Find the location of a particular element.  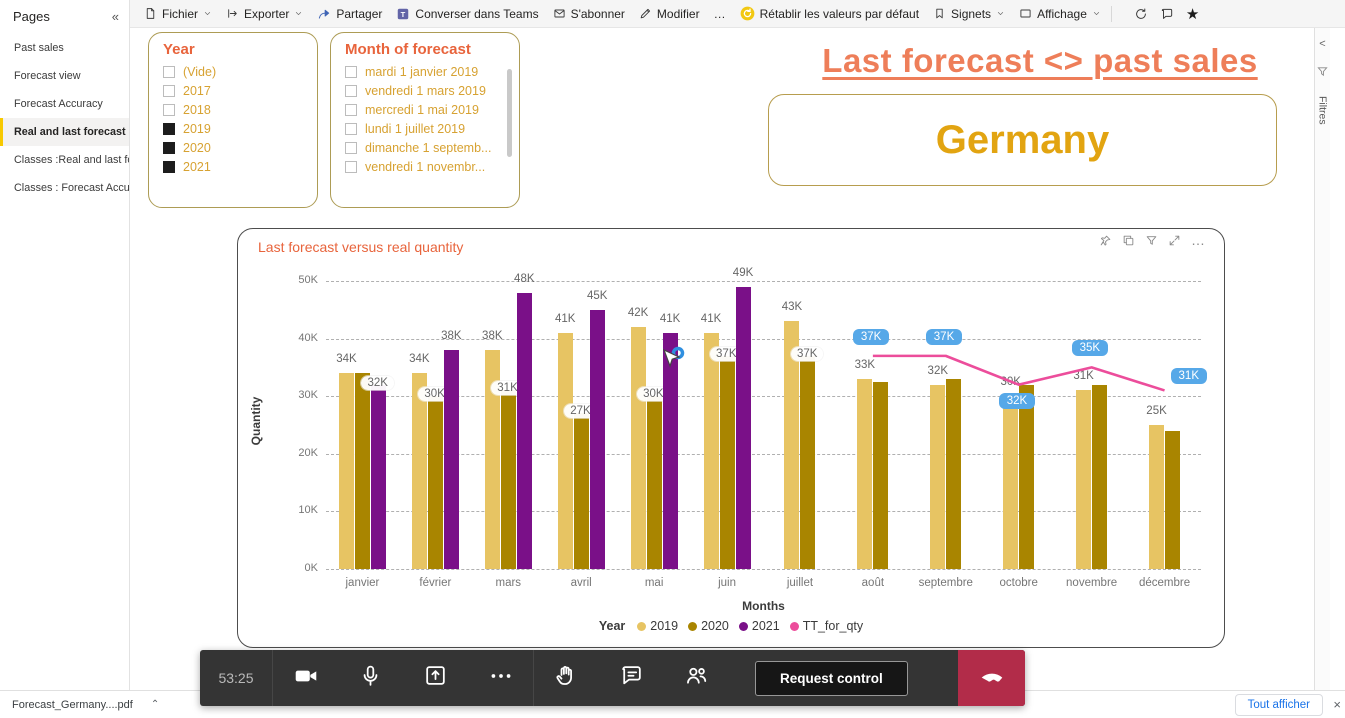

toolbar-button-partager: Partager is located at coordinates (349, 14).